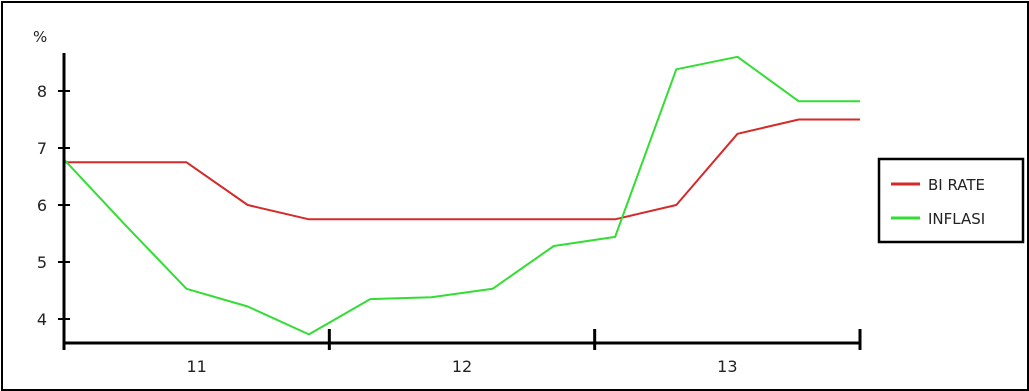 Image resolution: width=1029 pixels, height=391 pixels. What do you see at coordinates (196, 366) in the screenshot?
I see `x-tick-label: 11` at bounding box center [196, 366].